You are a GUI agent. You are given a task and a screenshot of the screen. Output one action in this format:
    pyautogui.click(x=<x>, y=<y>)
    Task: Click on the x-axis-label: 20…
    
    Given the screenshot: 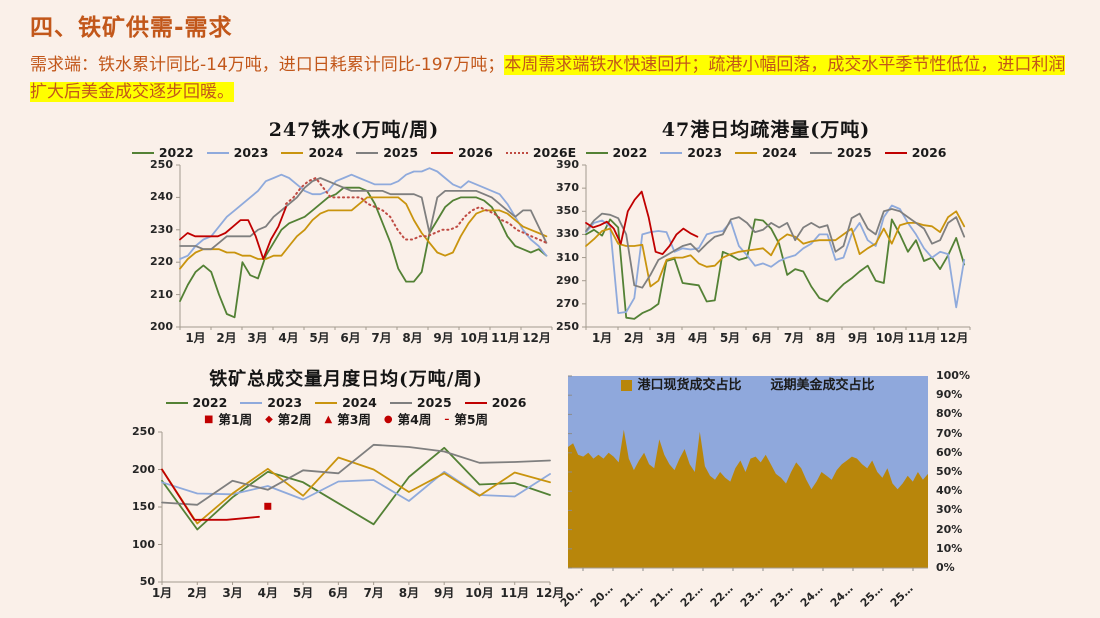 What is the action you would take?
    pyautogui.click(x=601, y=595)
    